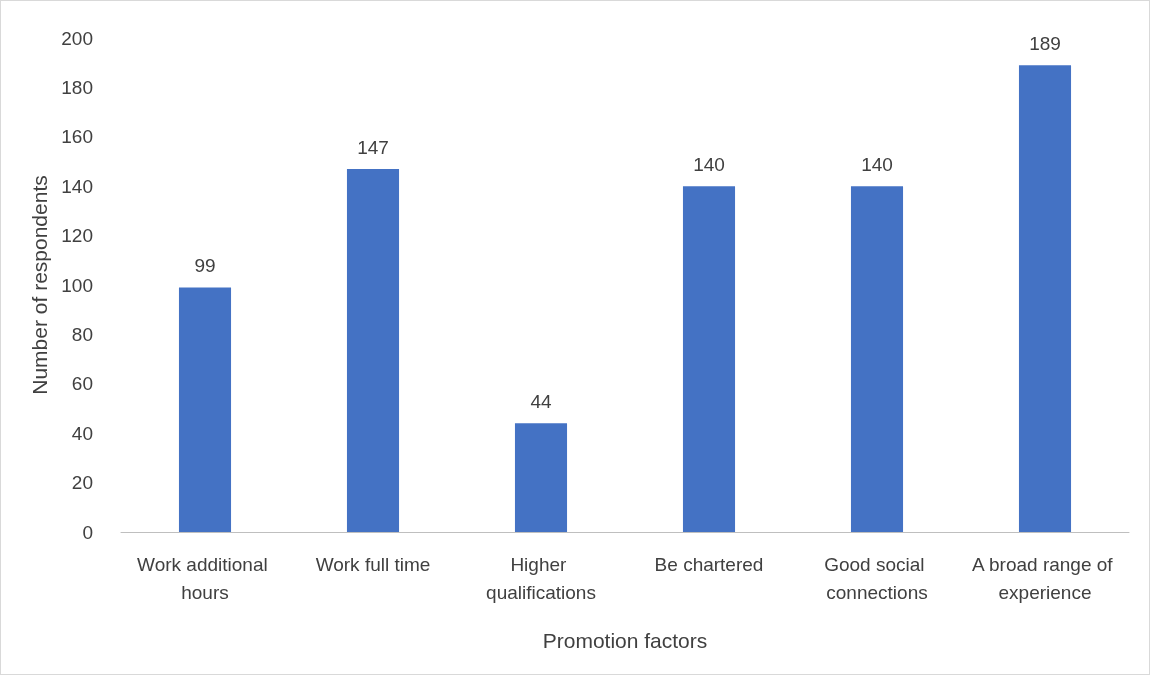 This screenshot has width=1150, height=675. What do you see at coordinates (40, 285) in the screenshot?
I see `y-axis-title: Number of respondents` at bounding box center [40, 285].